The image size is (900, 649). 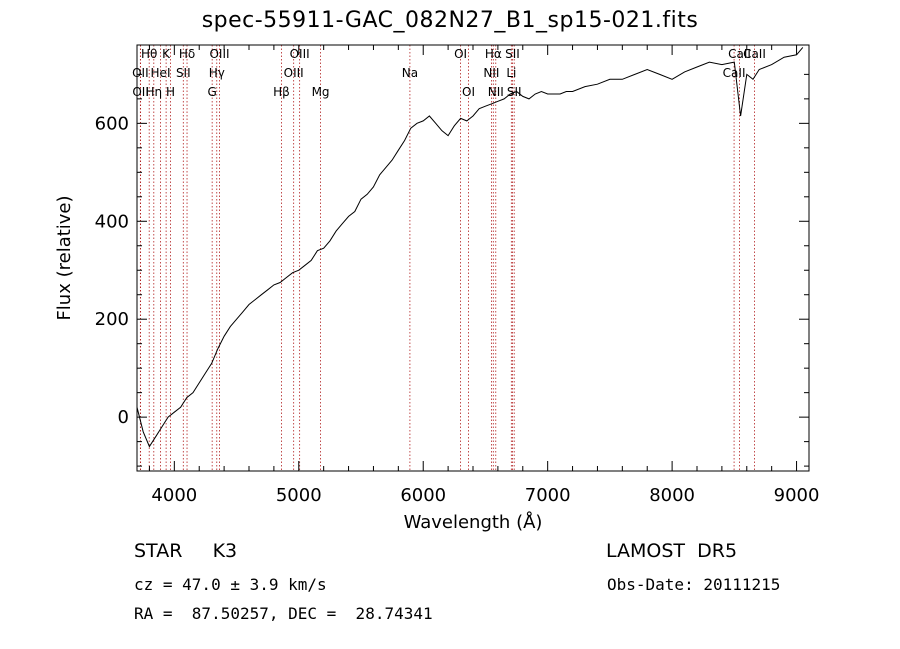 What do you see at coordinates (212, 92) in the screenshot?
I see `line-label: G` at bounding box center [212, 92].